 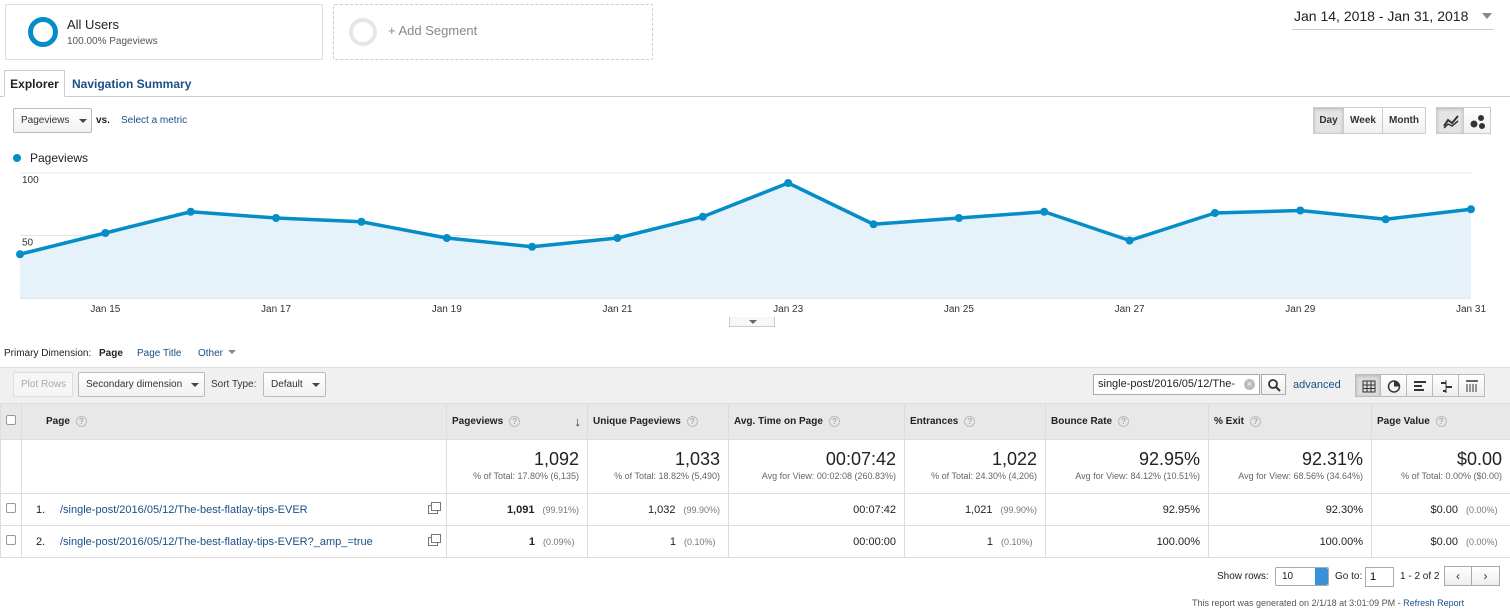 I want to click on row-page-value-pct: (0.00%), so click(x=1482, y=509).